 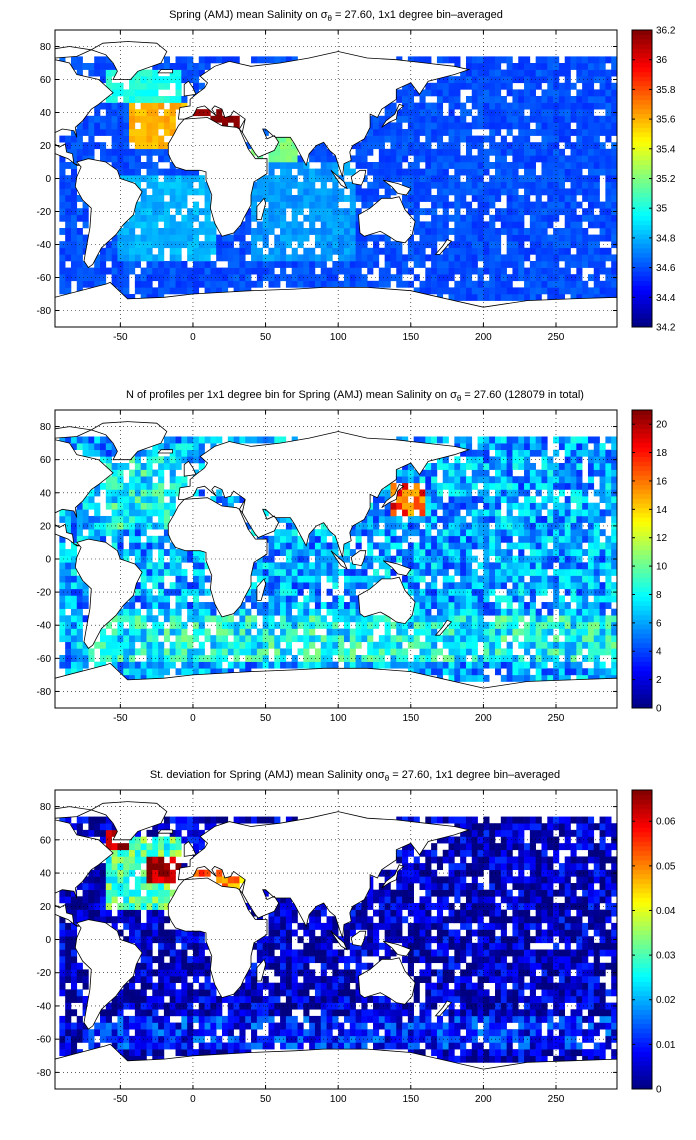 I want to click on colorbar-tick-label: 10, so click(x=662, y=567).